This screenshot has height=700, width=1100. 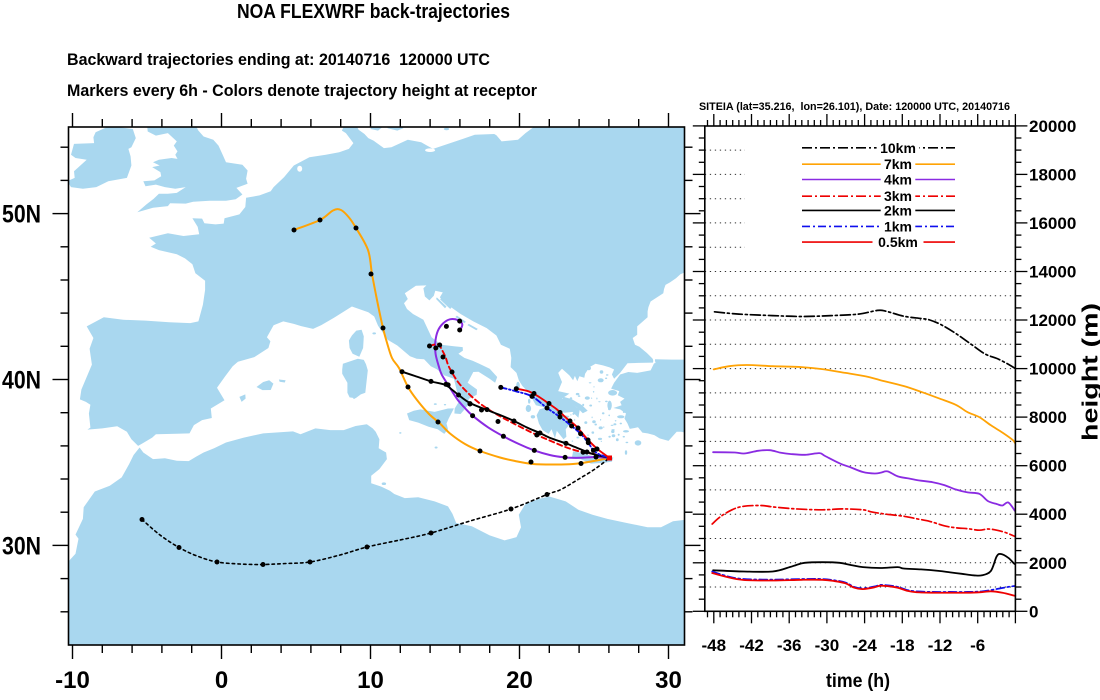 I want to click on svg-text: 10, so click(x=370, y=680).